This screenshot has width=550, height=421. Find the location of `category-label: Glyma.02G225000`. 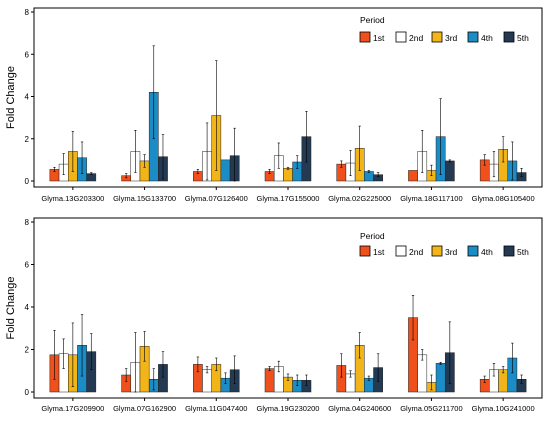

category-label: Glyma.02G225000 is located at coordinates (359, 198).